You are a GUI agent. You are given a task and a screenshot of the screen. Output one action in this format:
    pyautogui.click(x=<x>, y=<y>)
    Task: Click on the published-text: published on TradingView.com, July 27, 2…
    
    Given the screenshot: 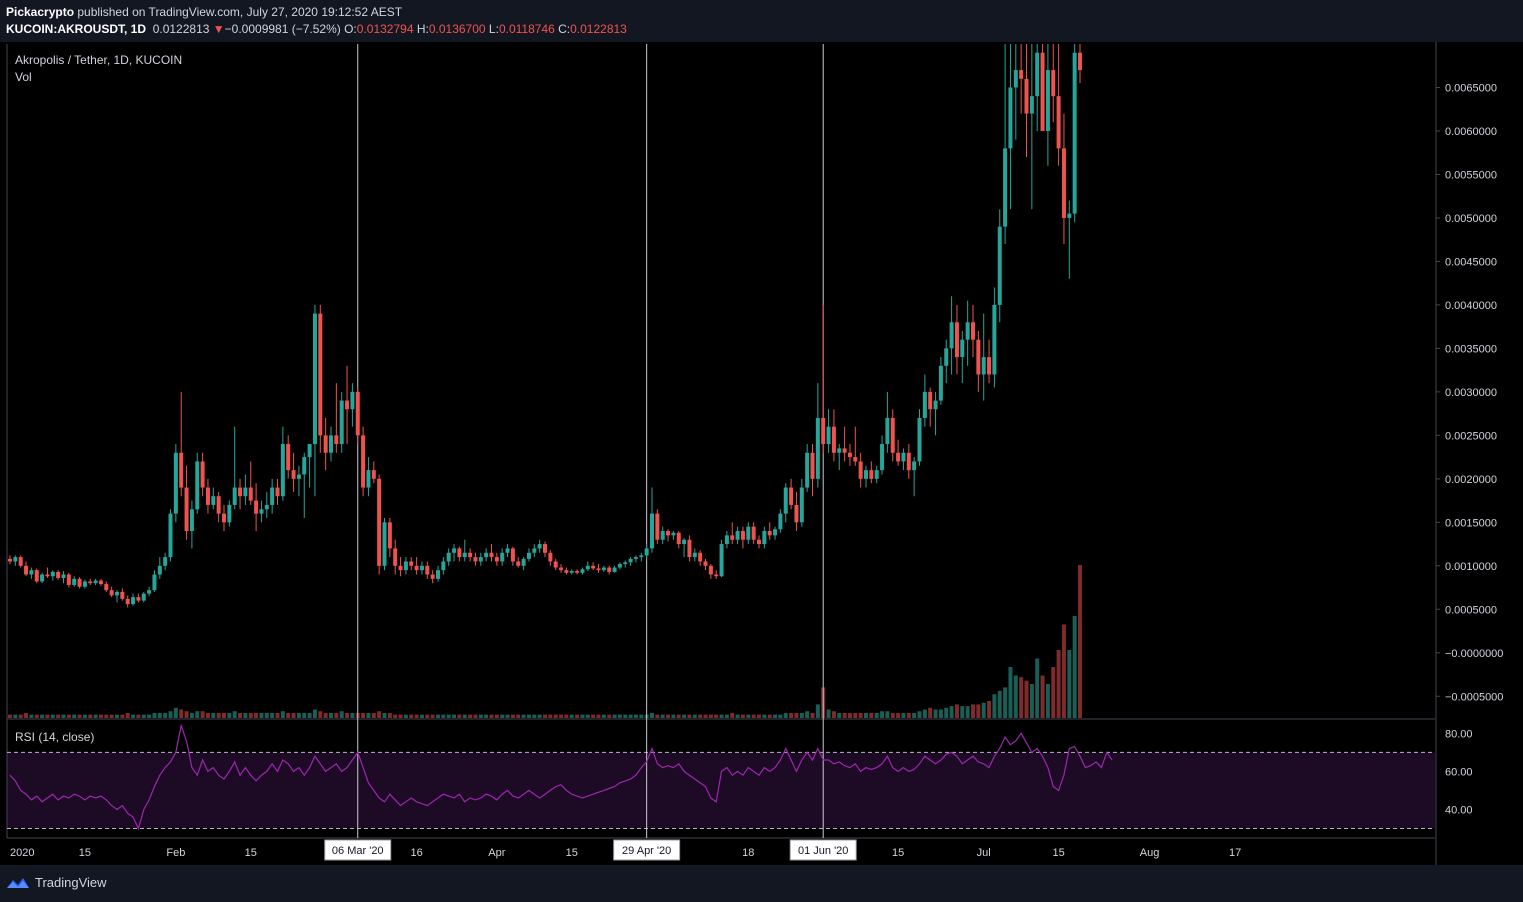 What is the action you would take?
    pyautogui.click(x=238, y=12)
    